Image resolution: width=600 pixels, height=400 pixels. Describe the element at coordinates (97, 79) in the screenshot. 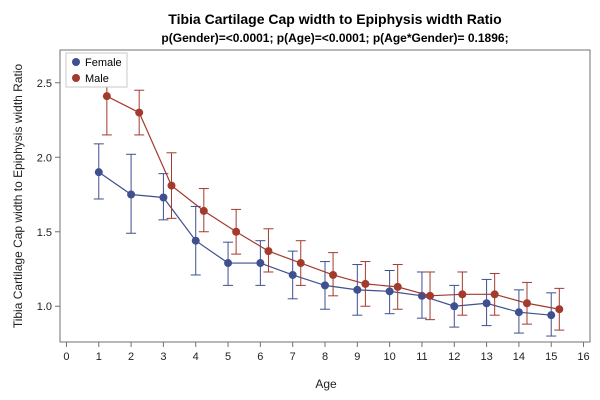

I see `legend-label-male: Male` at that location.